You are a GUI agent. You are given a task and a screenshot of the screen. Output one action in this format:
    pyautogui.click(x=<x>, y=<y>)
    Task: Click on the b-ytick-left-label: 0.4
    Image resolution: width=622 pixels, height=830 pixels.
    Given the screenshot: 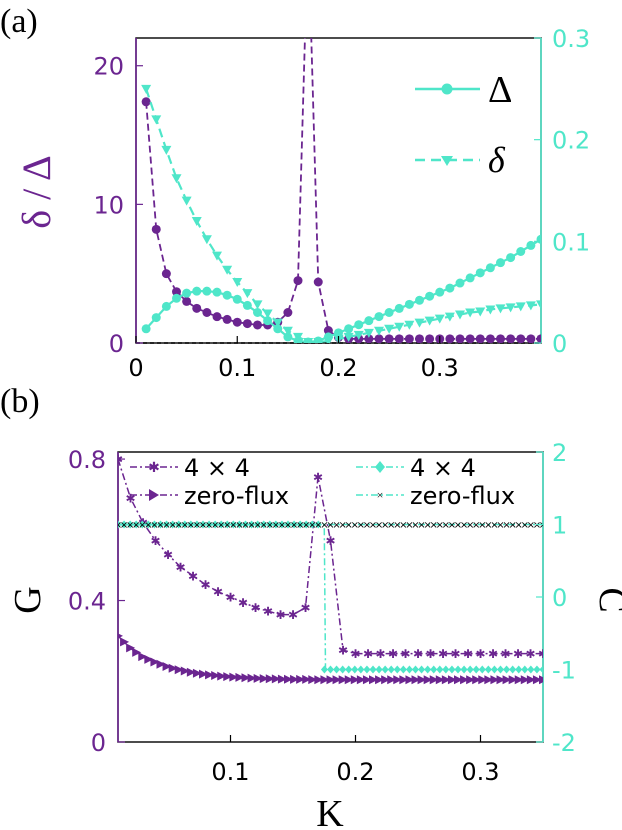 What is the action you would take?
    pyautogui.click(x=87, y=602)
    